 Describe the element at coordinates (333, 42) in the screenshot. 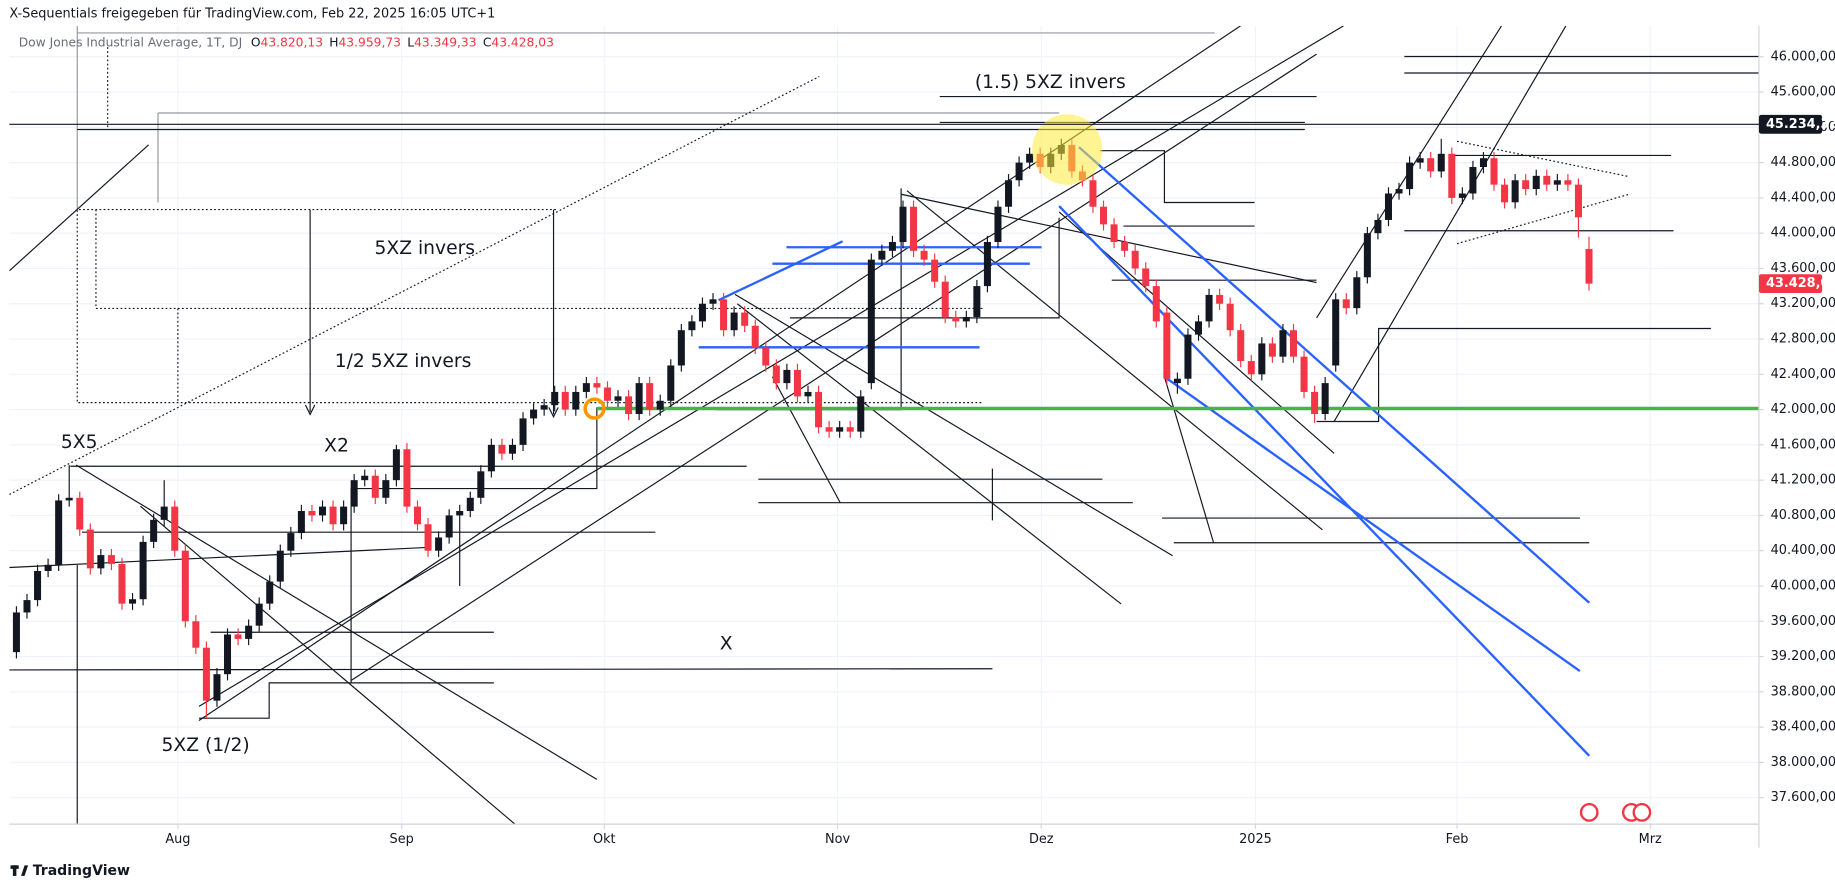

I see `ohlc-key: H` at that location.